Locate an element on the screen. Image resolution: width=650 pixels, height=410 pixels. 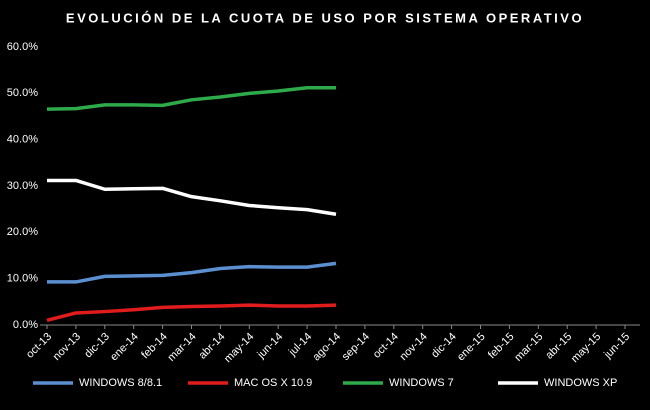
x-tick-label: oct-14 is located at coordinates (386, 346).